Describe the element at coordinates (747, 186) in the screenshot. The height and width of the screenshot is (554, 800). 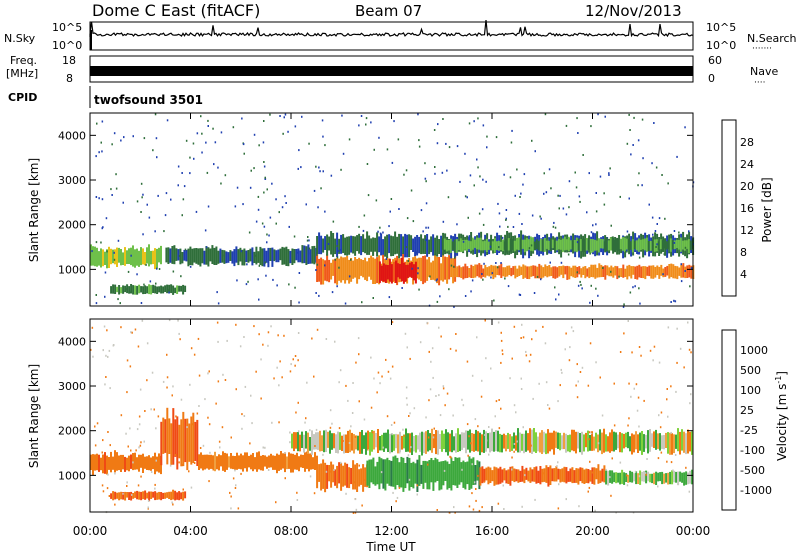
I see `power-colorbar-tick-label: 20` at that location.